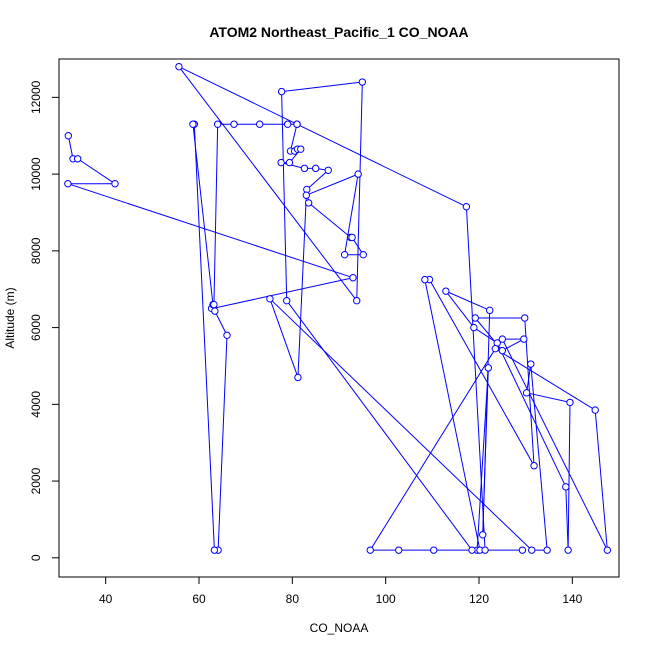  What do you see at coordinates (479, 599) in the screenshot?
I see `x-tick-label: 120` at bounding box center [479, 599].